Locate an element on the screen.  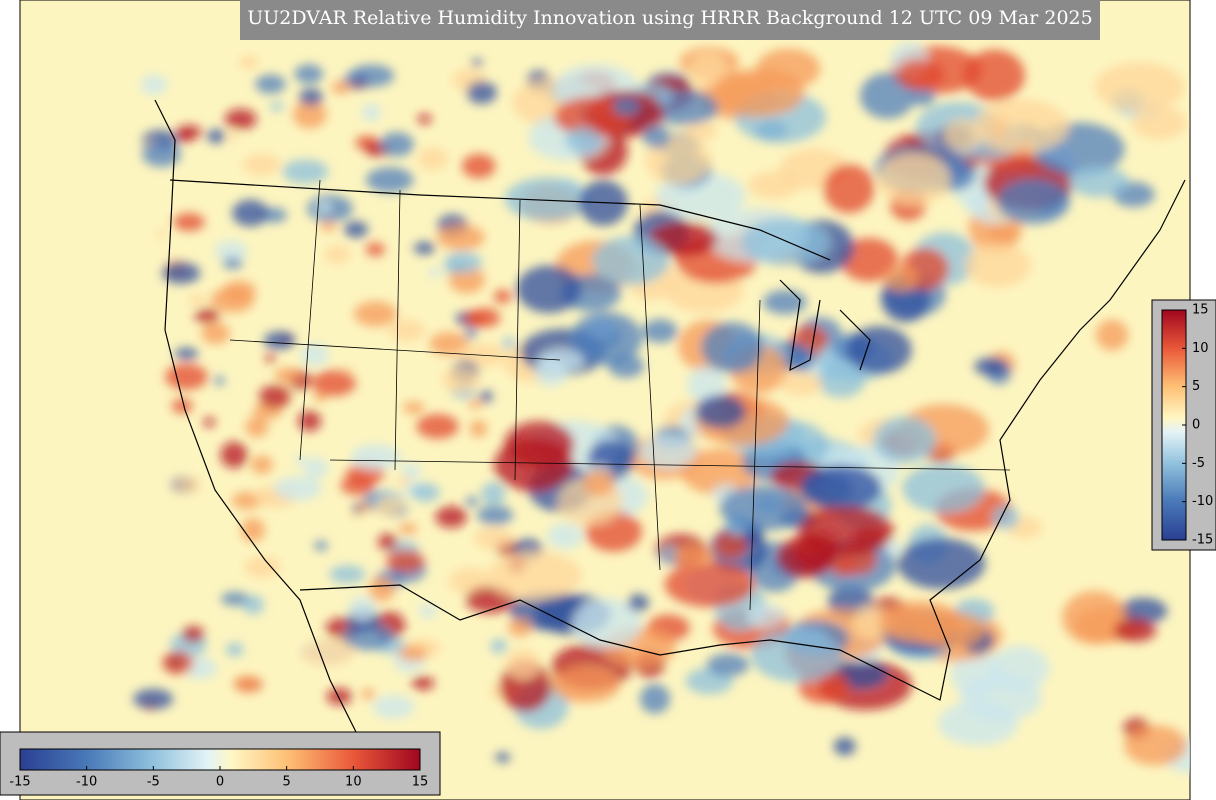
tick-label: -10 is located at coordinates (86, 782).